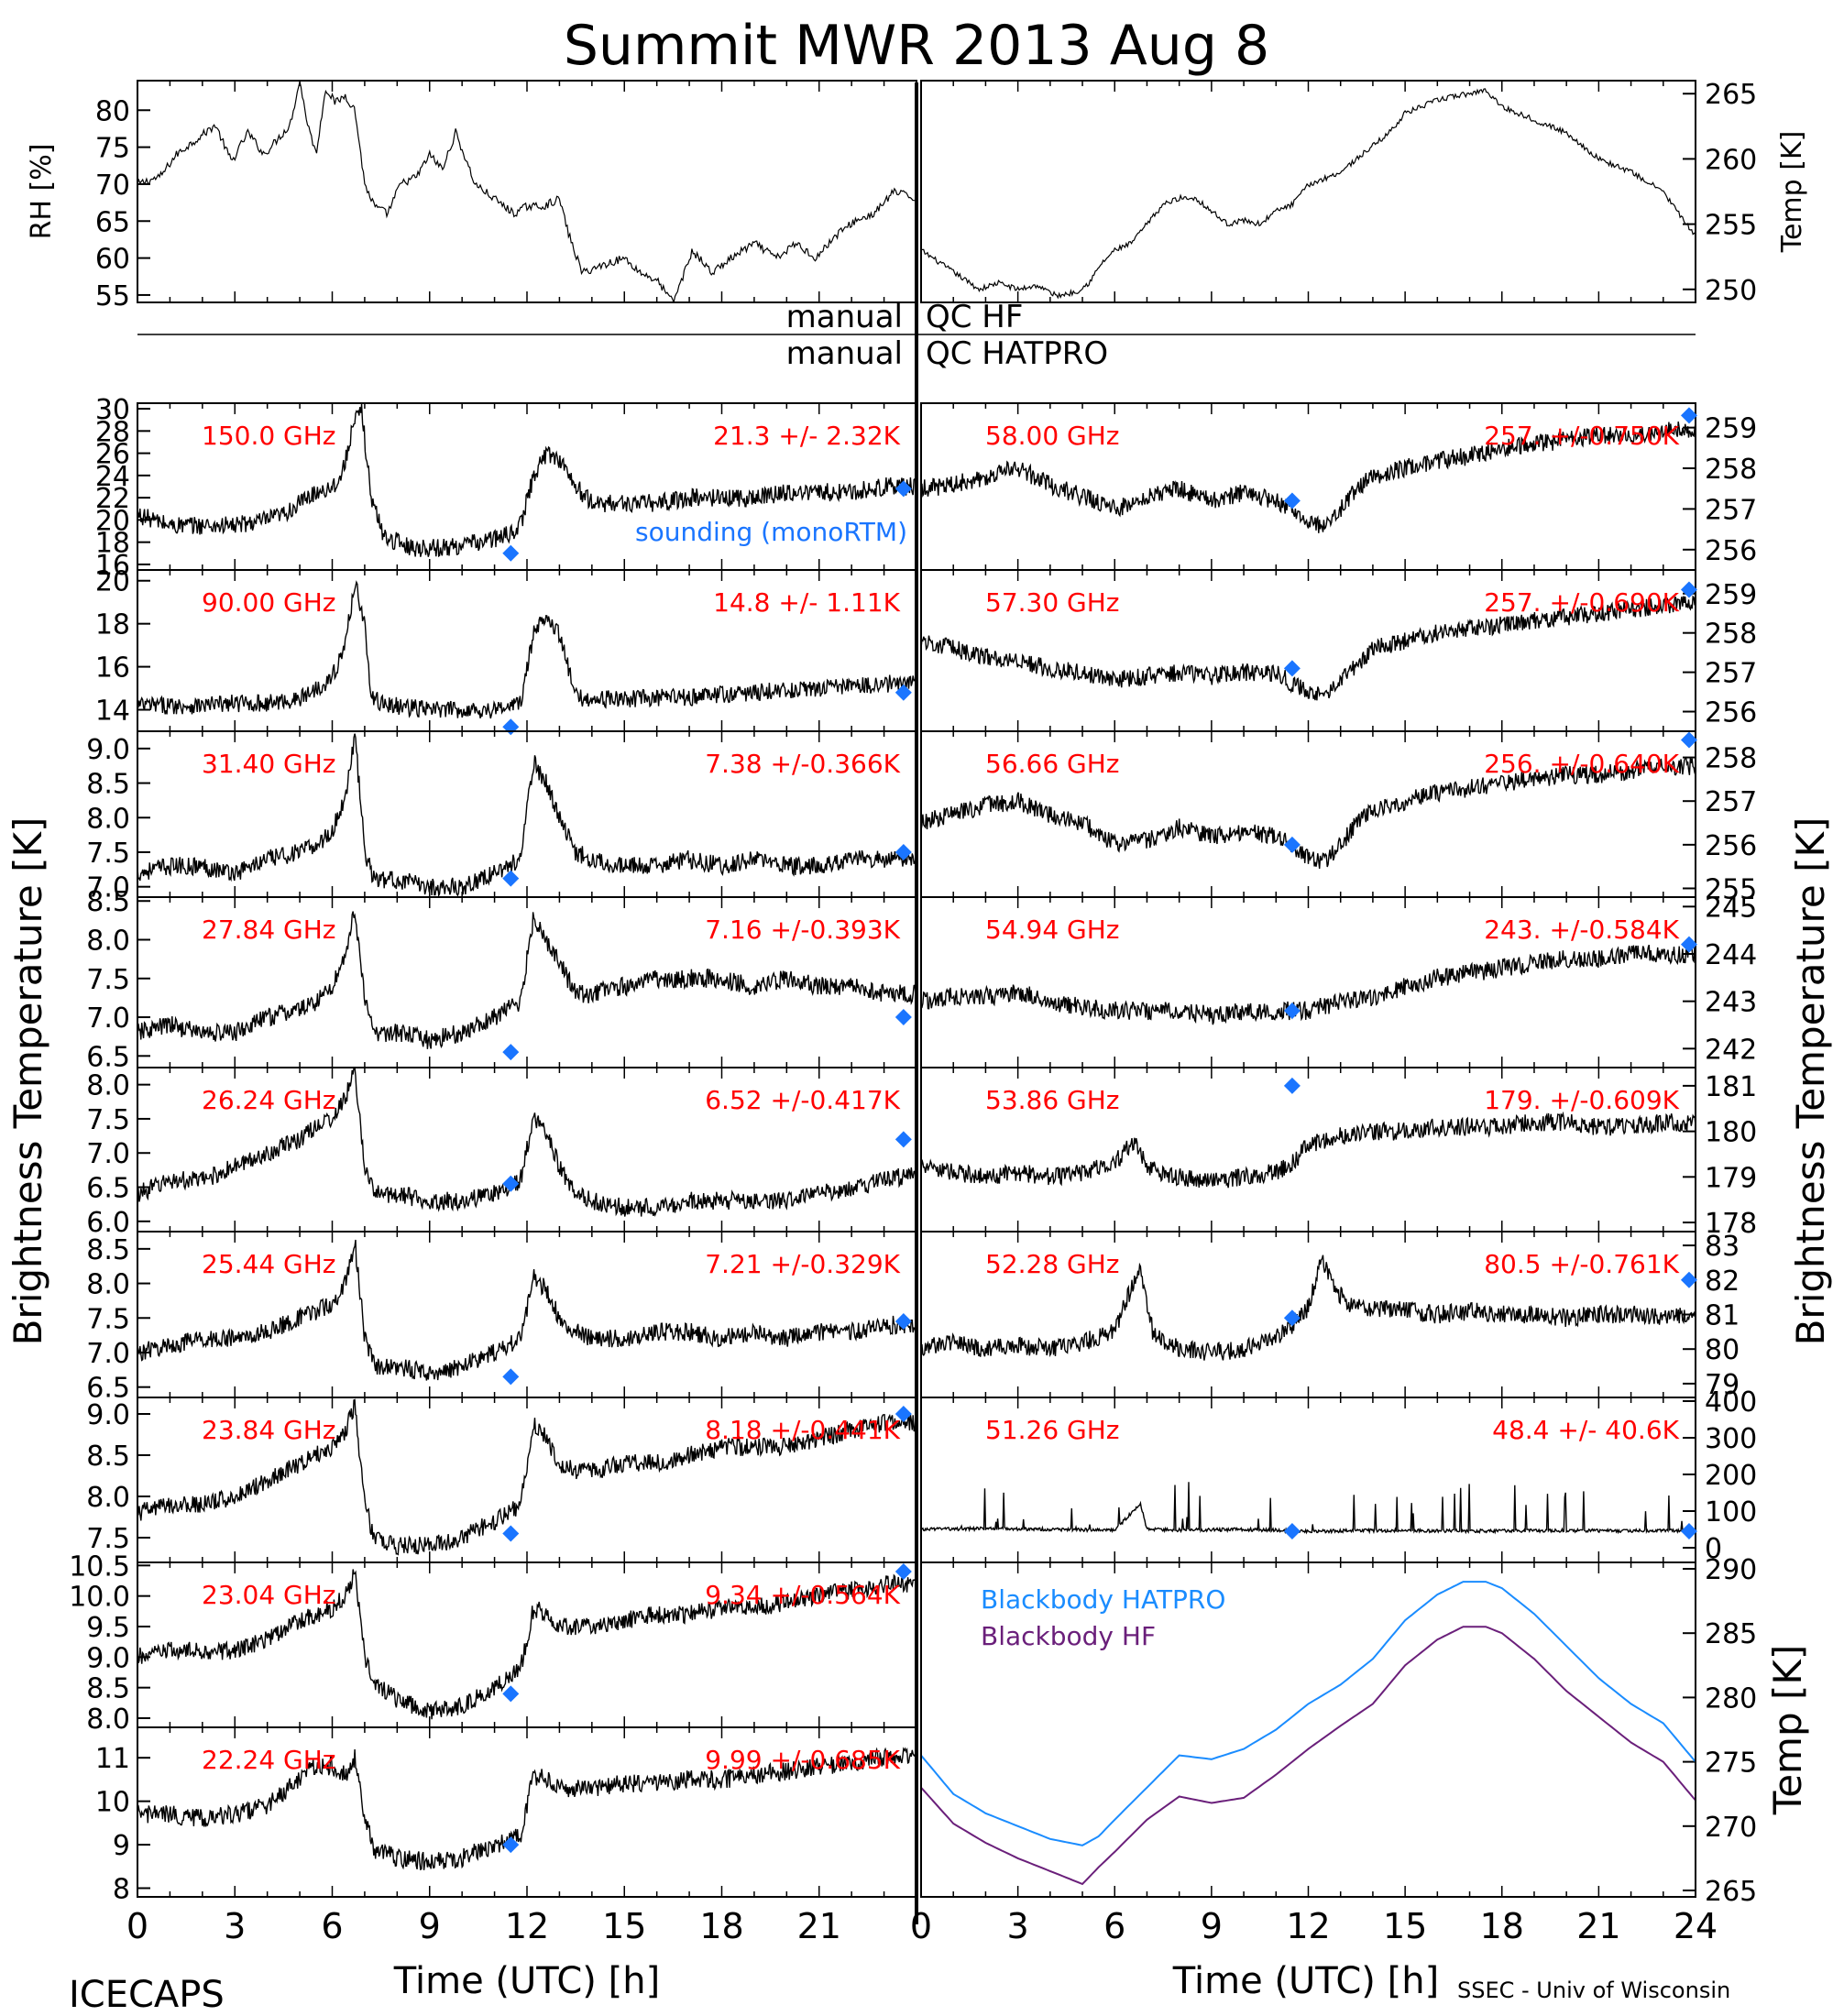 The width and height of the screenshot is (1833, 2016). What do you see at coordinates (1810, 1081) in the screenshot?
I see `right-y-label: Brightness Temperature [K]` at bounding box center [1810, 1081].